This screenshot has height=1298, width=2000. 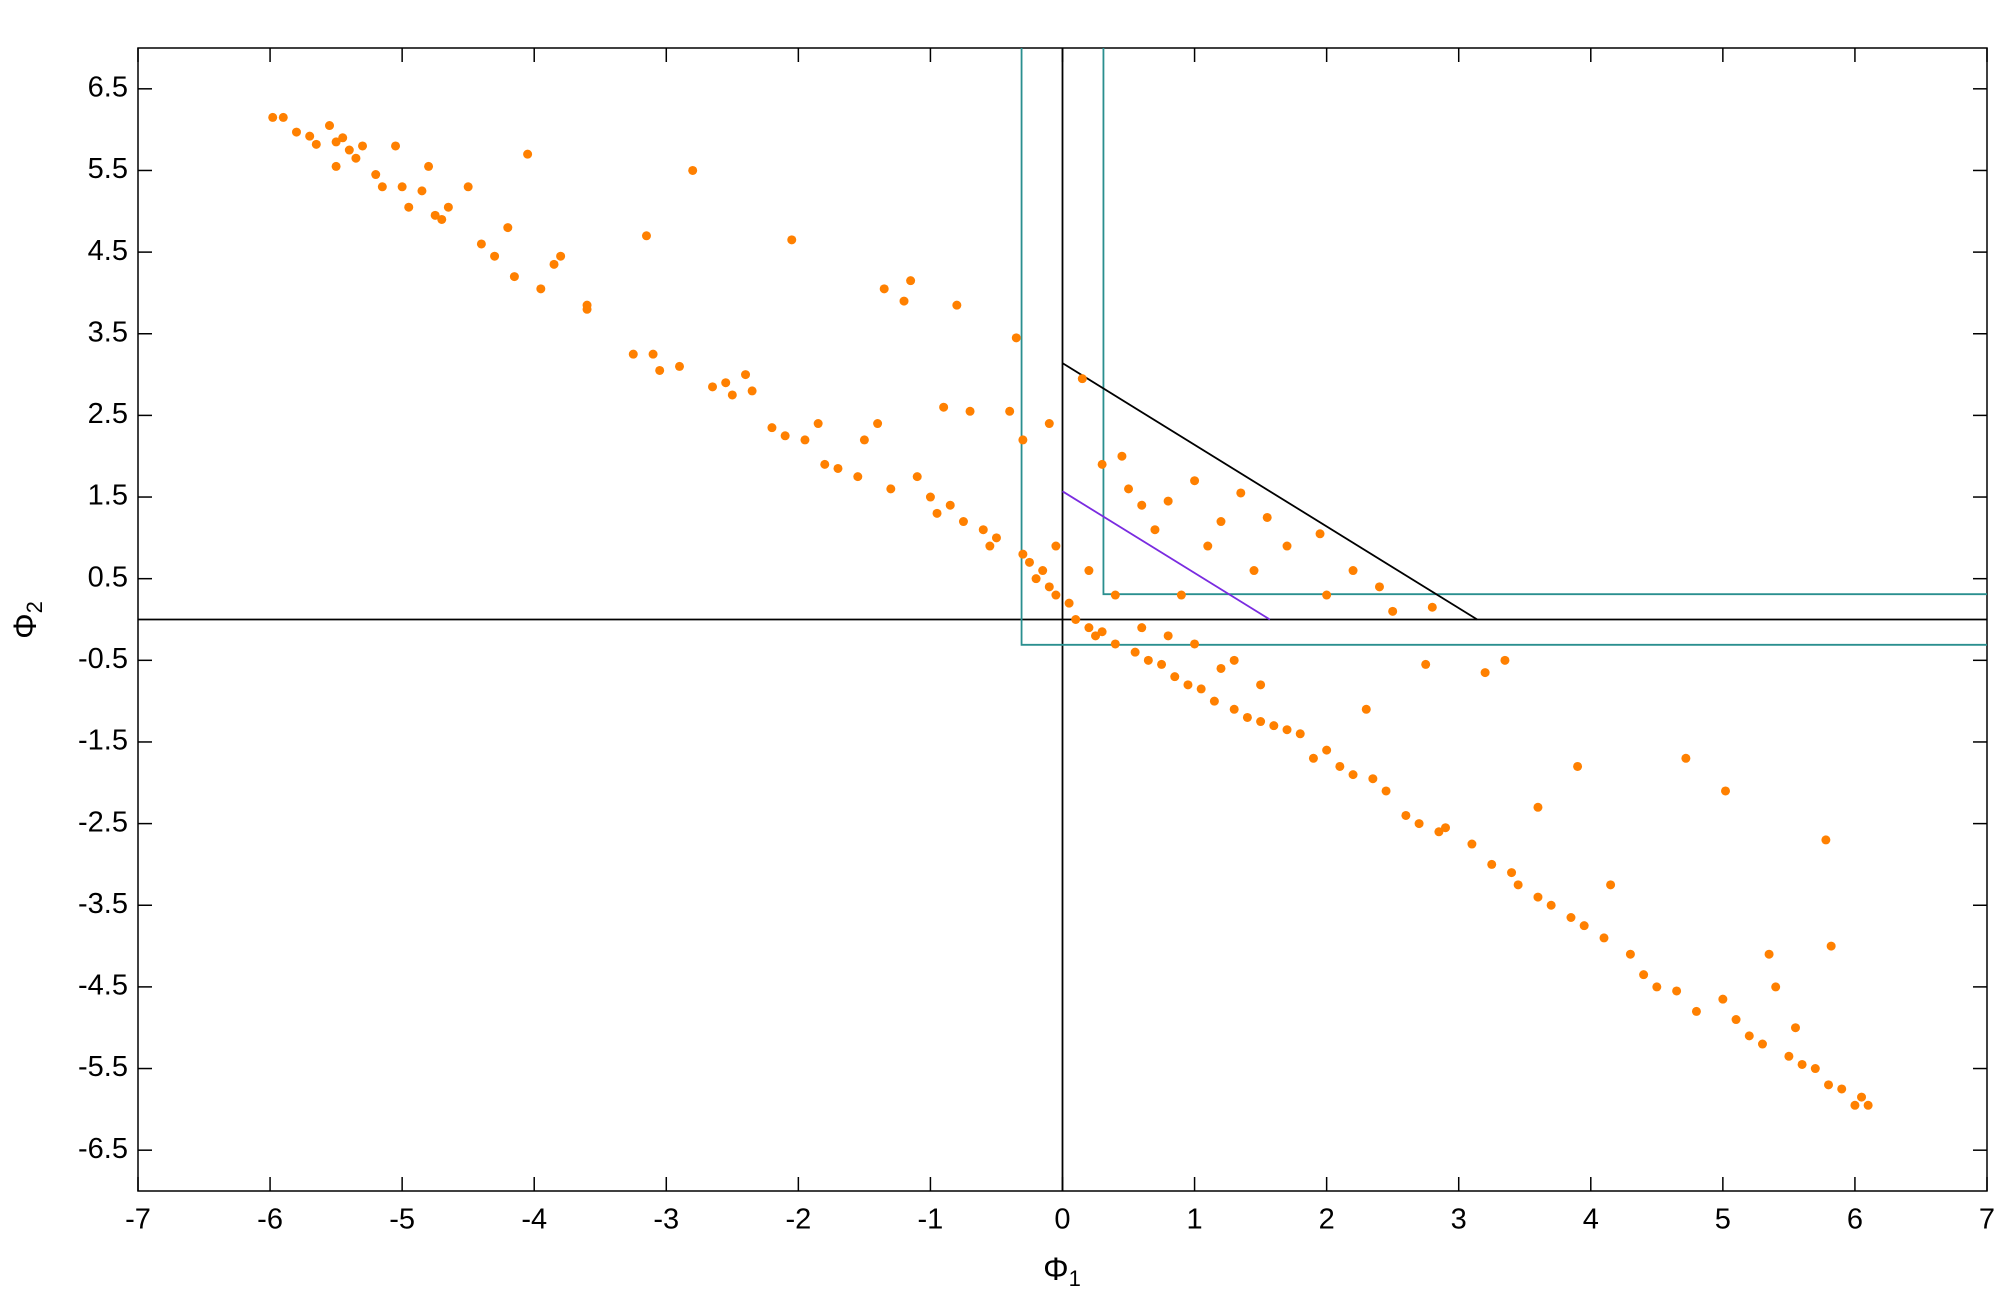 I want to click on y-tick-label: 1.5, so click(x=108, y=496).